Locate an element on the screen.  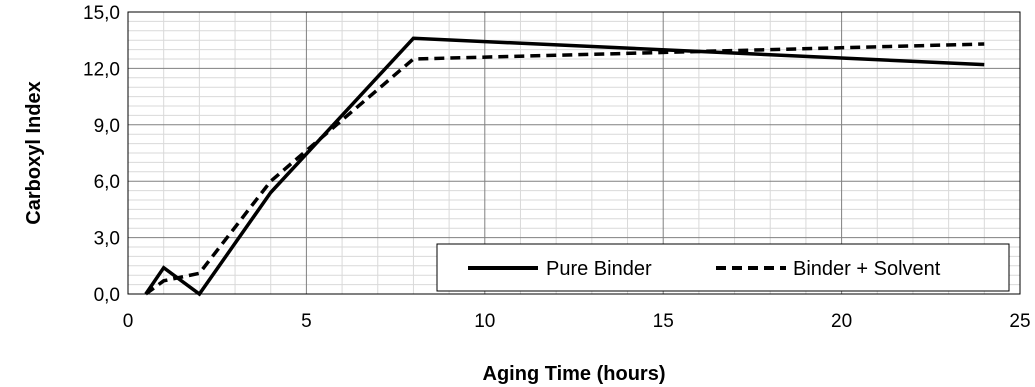
y-tick-label: 0,0 is located at coordinates (107, 295).